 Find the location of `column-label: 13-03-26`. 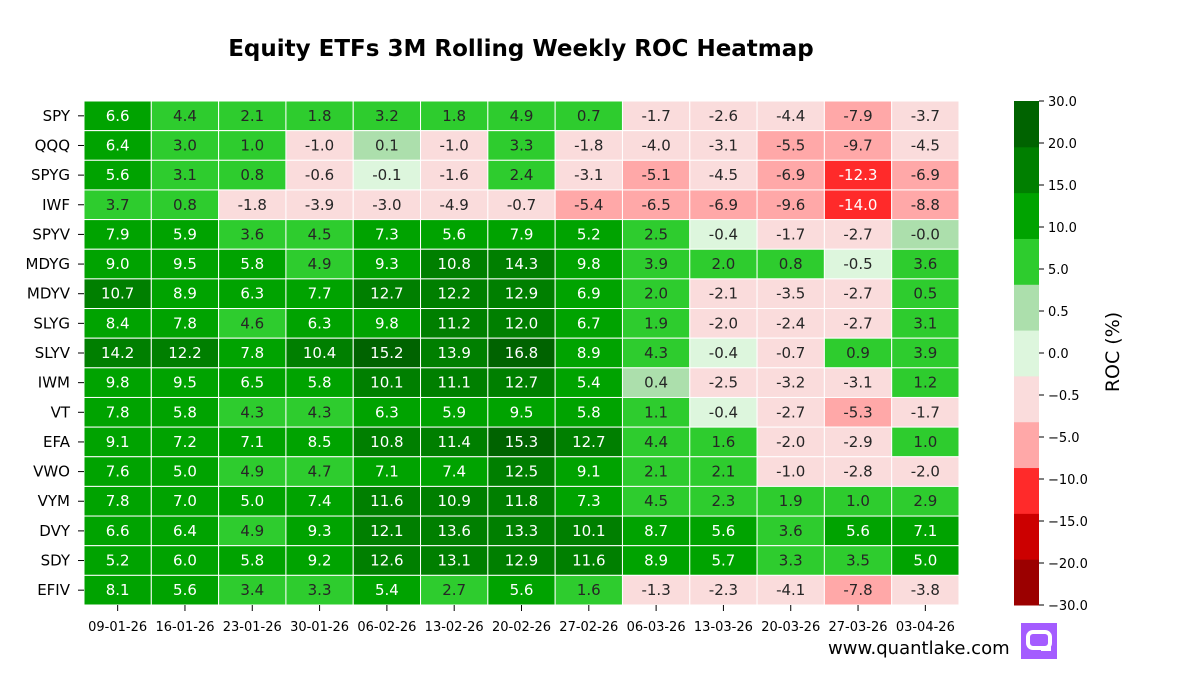

column-label: 13-03-26 is located at coordinates (723, 627).